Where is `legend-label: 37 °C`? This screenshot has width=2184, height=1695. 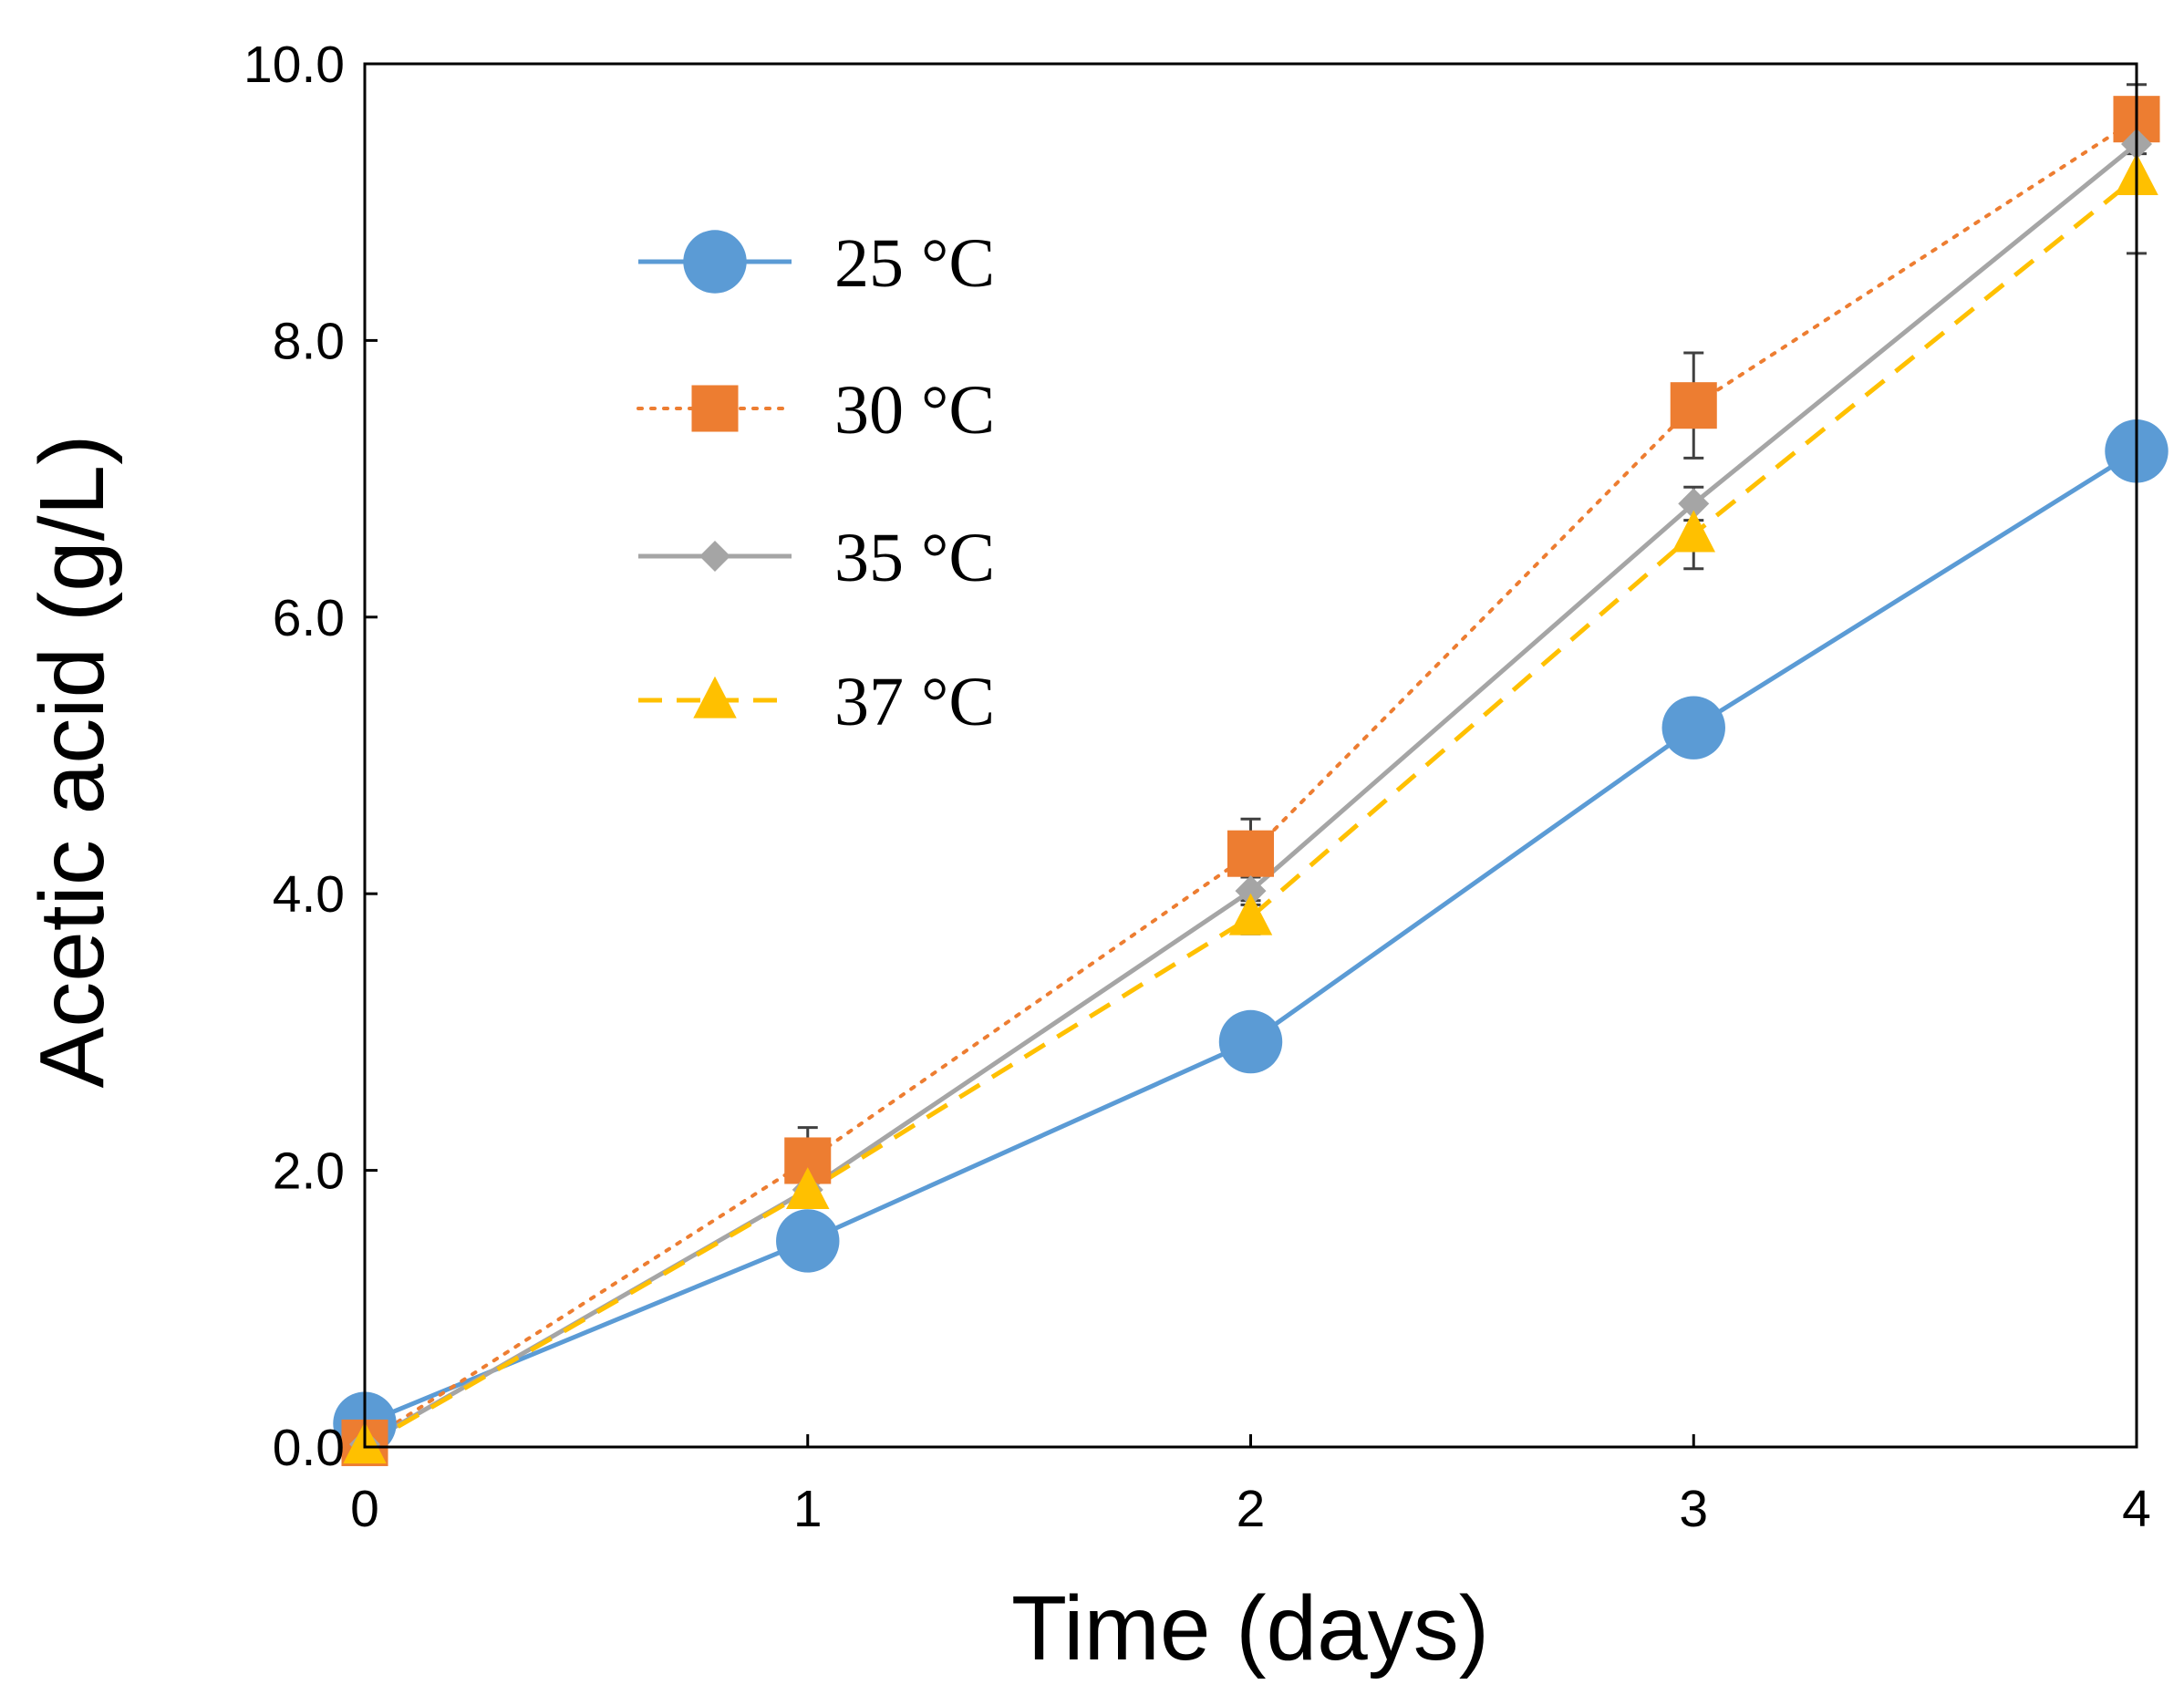
legend-label: 37 °C is located at coordinates (915, 702).